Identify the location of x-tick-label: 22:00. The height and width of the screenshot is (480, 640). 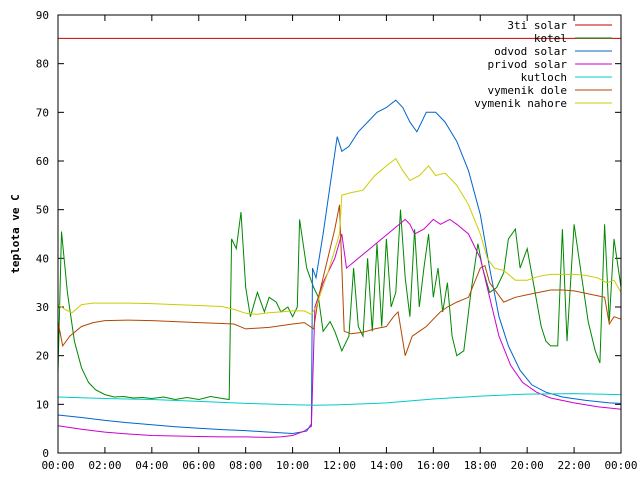
(574, 465).